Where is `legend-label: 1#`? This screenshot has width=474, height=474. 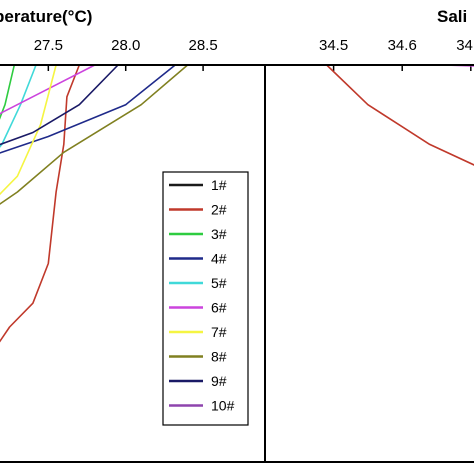 legend-label: 1# is located at coordinates (219, 185).